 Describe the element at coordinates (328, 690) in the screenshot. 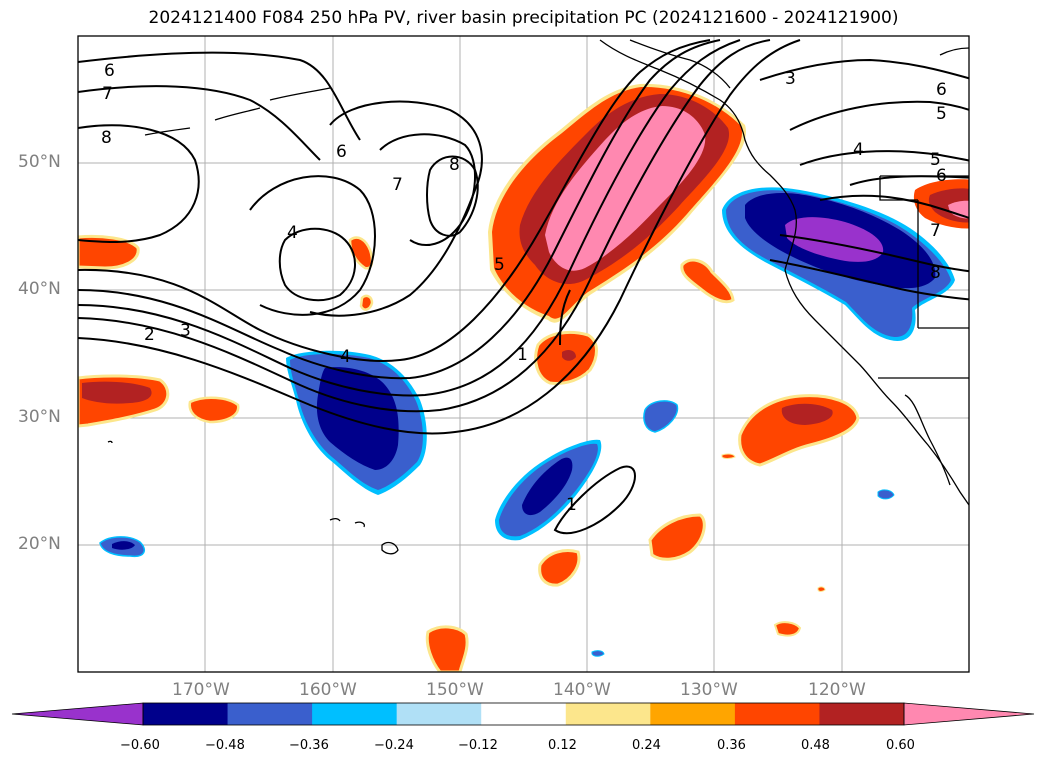

I see `lon-label: 160°W` at that location.